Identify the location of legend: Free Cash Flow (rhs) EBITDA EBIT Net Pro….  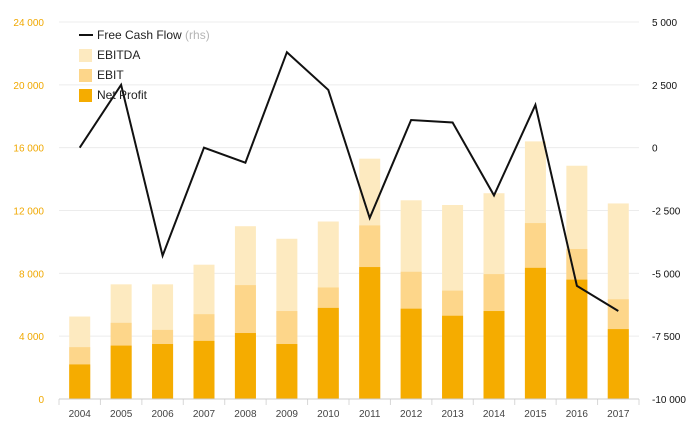
(144, 65).